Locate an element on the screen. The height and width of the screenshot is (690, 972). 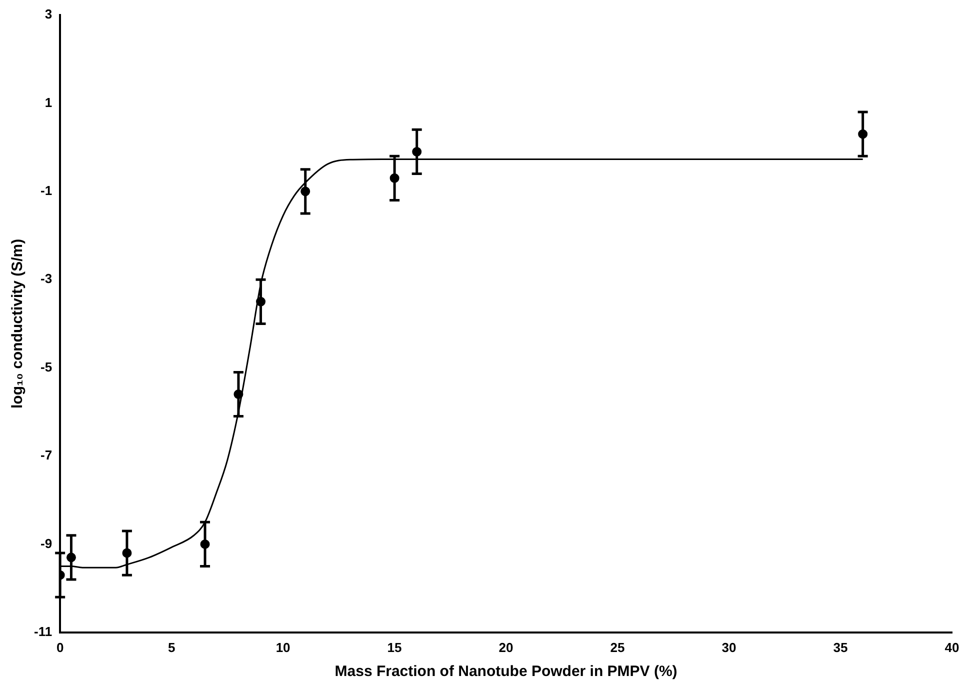
y-tick-label: -1 is located at coordinates (46, 190).